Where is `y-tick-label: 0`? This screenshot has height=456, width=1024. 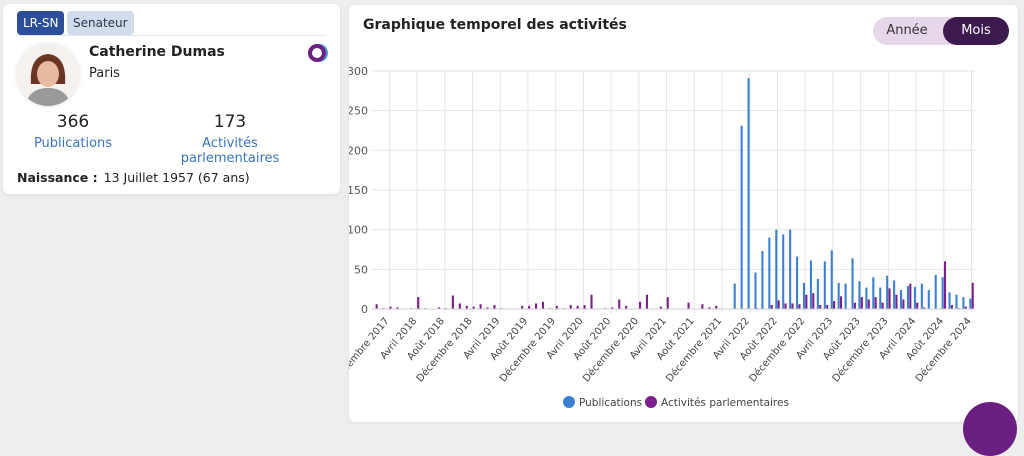
y-tick-label: 0 is located at coordinates (364, 309).